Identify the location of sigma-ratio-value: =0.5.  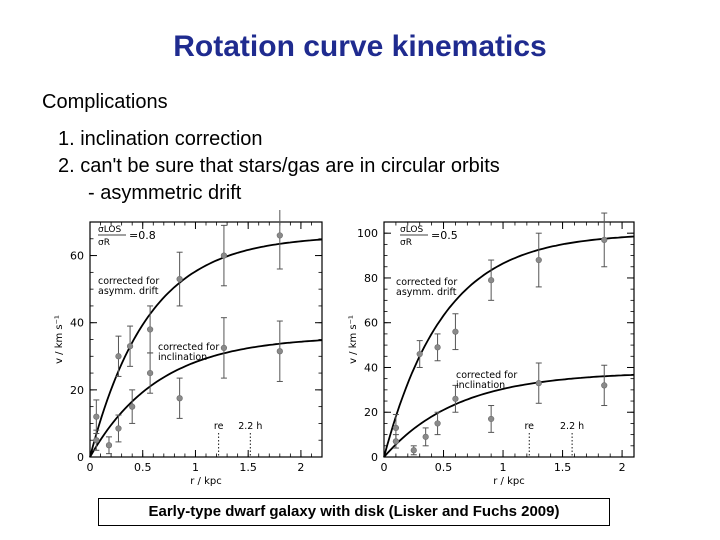
(444, 235).